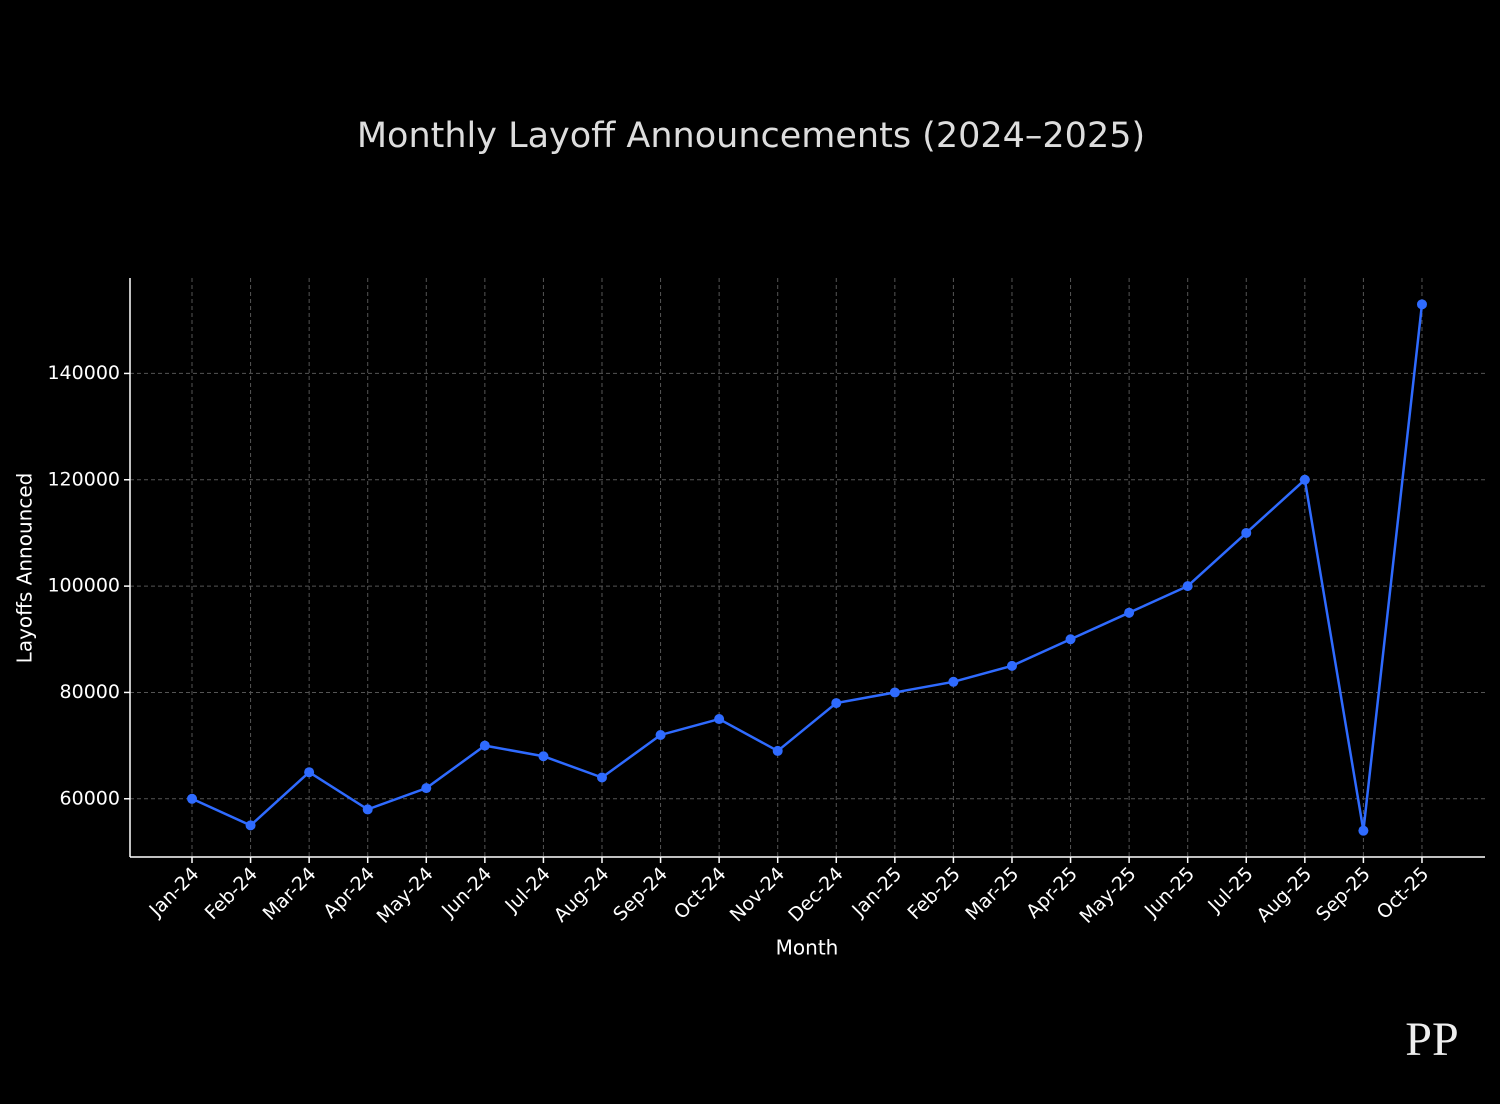  I want to click on y-tick-label: 80000, so click(90, 692).